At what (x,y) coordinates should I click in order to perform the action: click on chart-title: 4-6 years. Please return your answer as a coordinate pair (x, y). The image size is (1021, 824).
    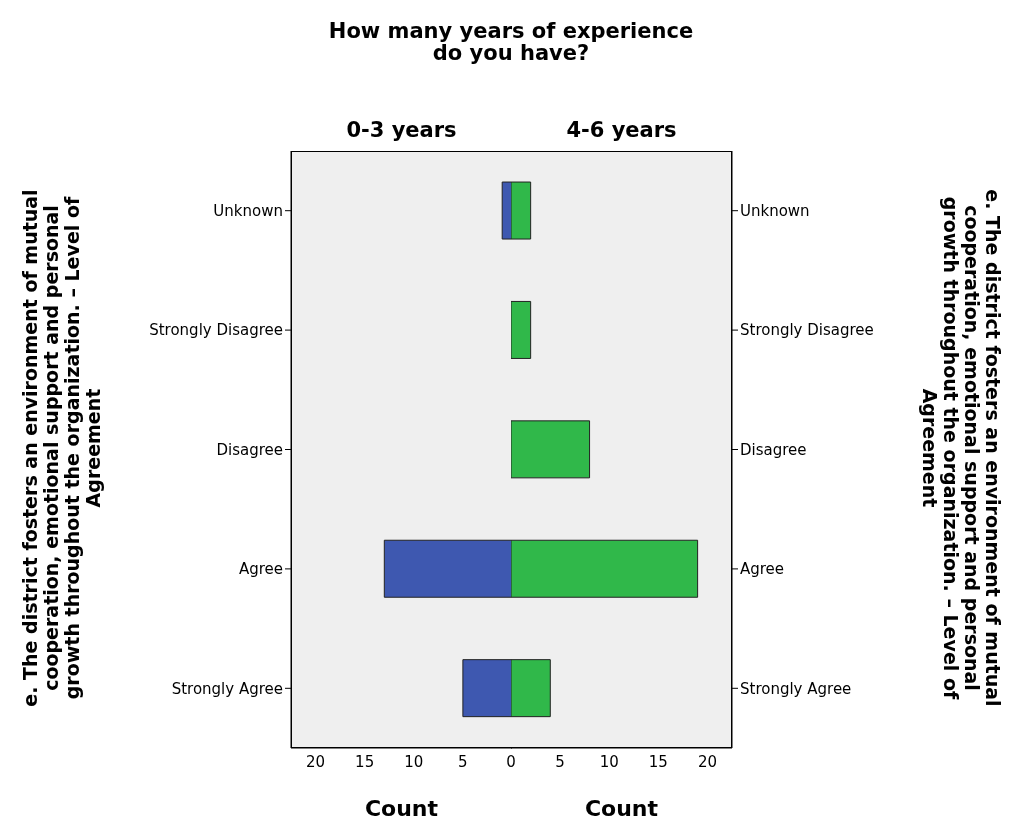
    Looking at the image, I should click on (621, 130).